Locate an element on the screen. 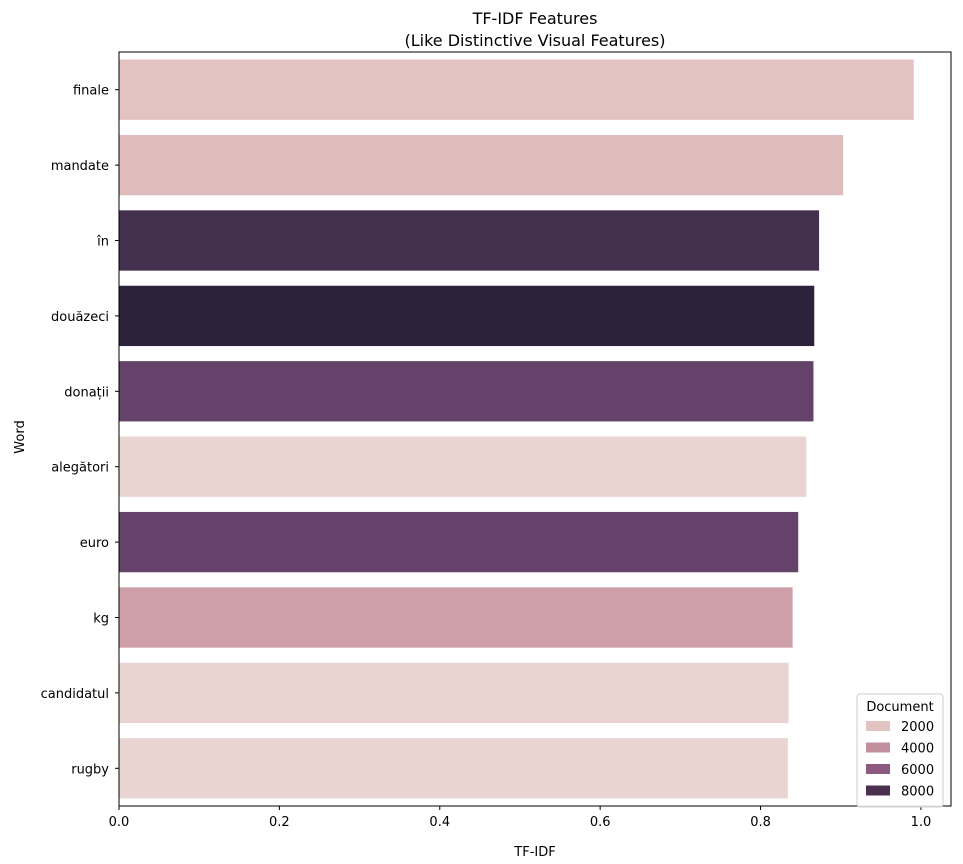  y-tick-label: euro is located at coordinates (94, 543).